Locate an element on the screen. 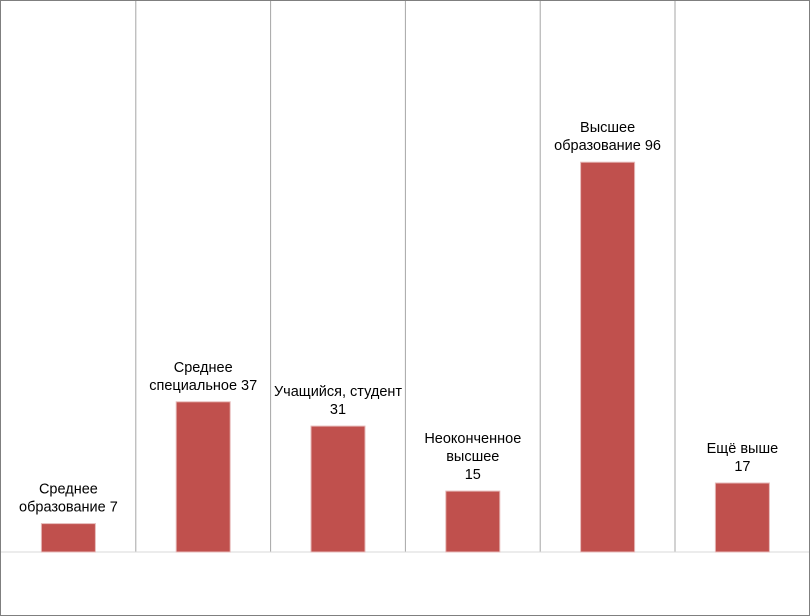 The width and height of the screenshot is (810, 616). data-label: Ещё выше 17 is located at coordinates (743, 458).